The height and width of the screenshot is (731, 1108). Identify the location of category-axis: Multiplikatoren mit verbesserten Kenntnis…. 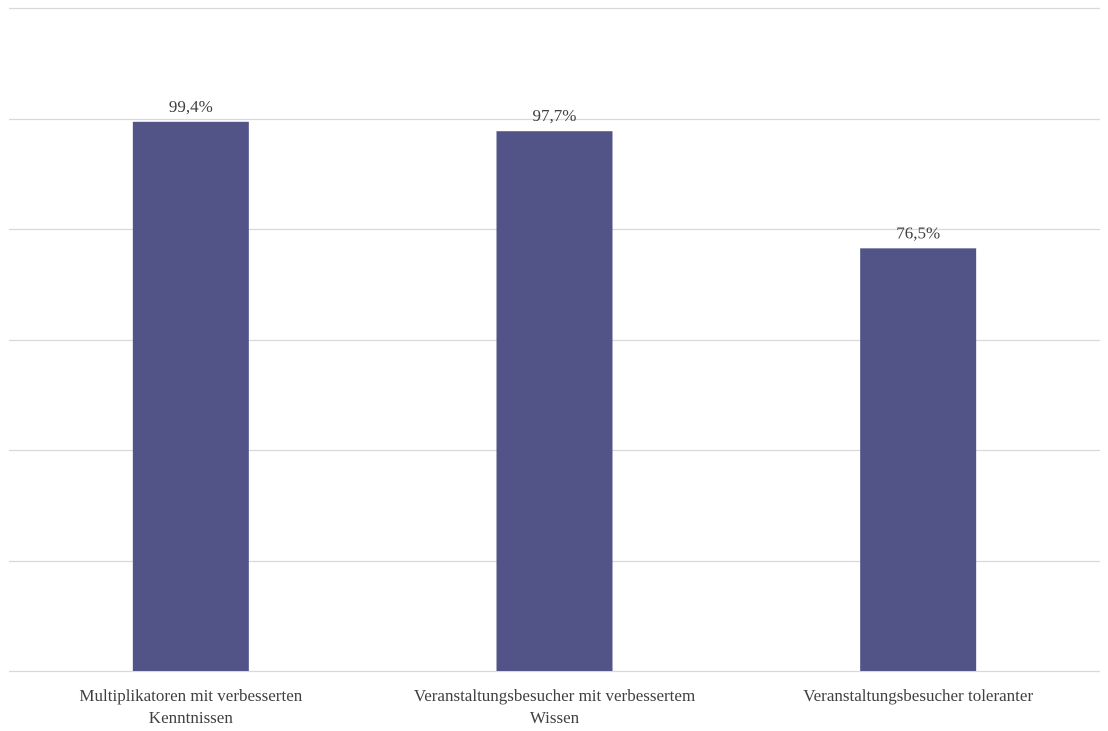
(556, 706).